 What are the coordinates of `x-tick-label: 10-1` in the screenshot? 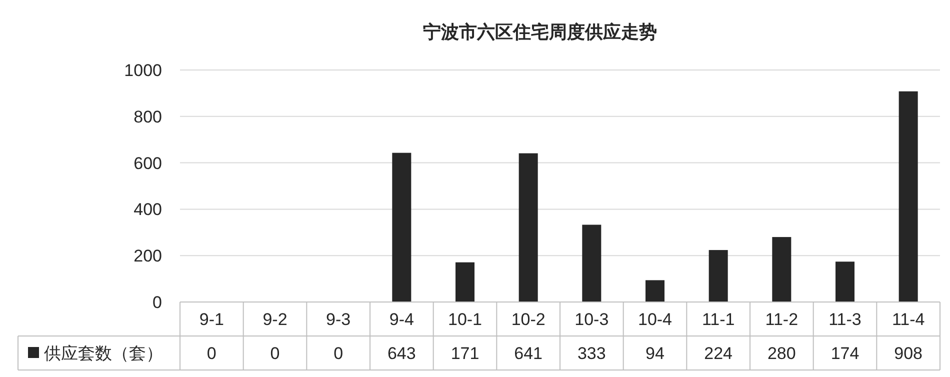 It's located at (465, 319).